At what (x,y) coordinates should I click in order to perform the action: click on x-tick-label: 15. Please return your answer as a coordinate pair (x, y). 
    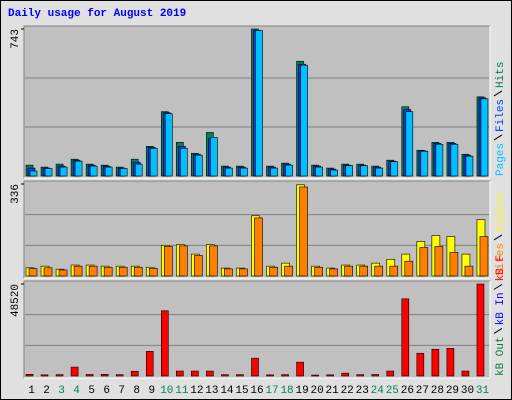
    Looking at the image, I should click on (241, 391).